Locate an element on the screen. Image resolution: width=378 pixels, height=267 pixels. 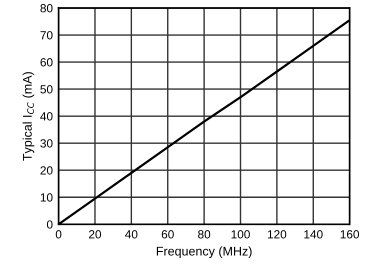
y-tick-label: 80 is located at coordinates (46, 8).